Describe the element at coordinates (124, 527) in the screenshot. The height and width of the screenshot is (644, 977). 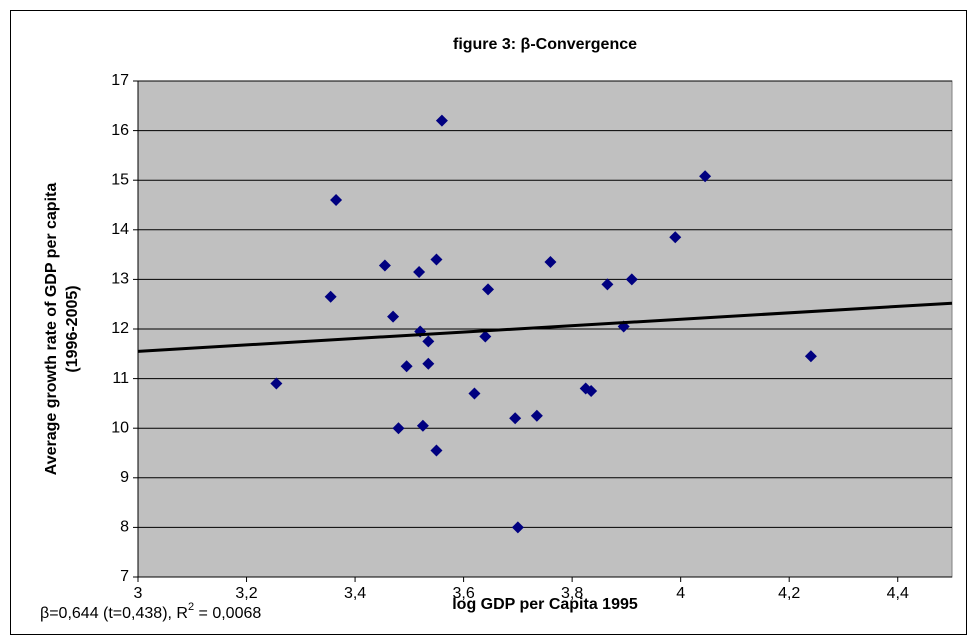
I see `y-tick-label: 8` at that location.